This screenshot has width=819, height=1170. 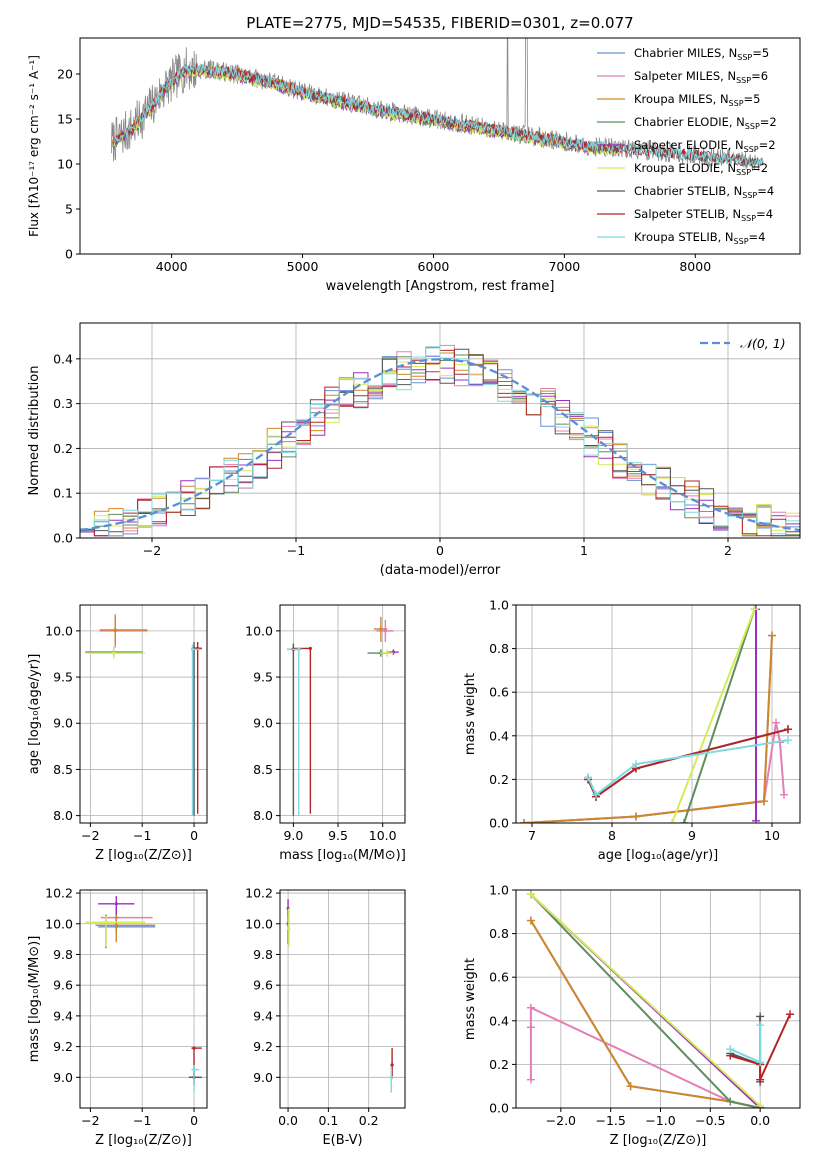 I want to click on x-tick-label: 9.0, so click(x=293, y=835).